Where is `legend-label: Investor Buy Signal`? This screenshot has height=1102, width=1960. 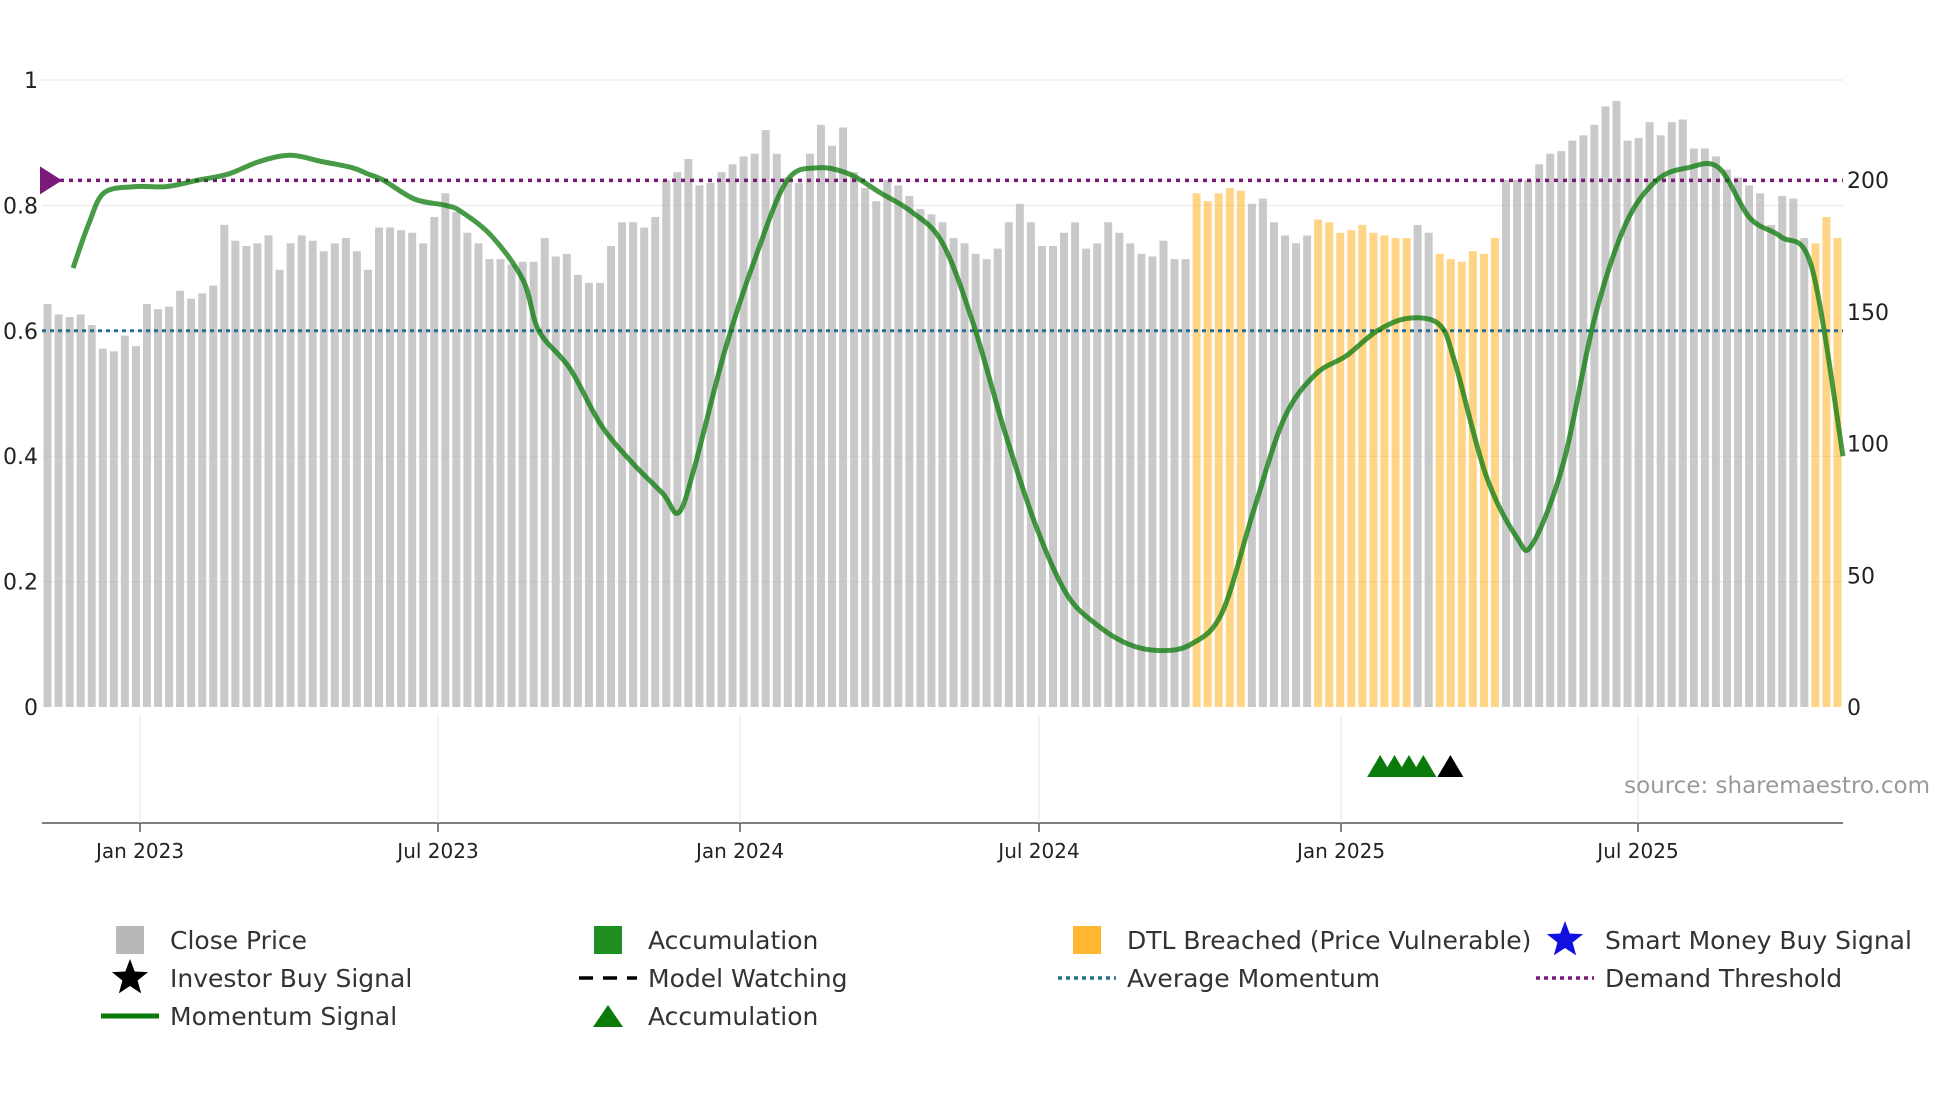 legend-label: Investor Buy Signal is located at coordinates (291, 978).